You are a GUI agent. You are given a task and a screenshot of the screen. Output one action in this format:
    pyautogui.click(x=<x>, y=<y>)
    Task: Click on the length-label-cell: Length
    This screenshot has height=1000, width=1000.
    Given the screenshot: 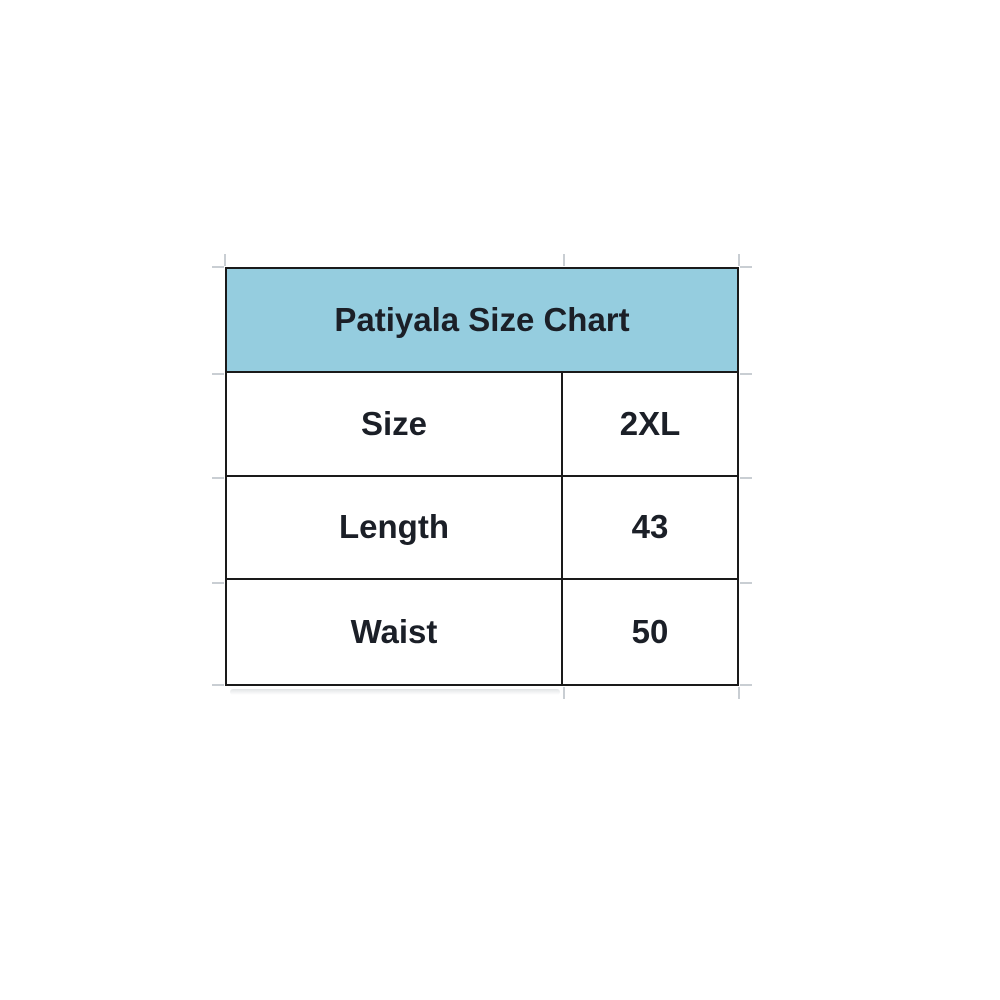 What is the action you would take?
    pyautogui.click(x=395, y=527)
    